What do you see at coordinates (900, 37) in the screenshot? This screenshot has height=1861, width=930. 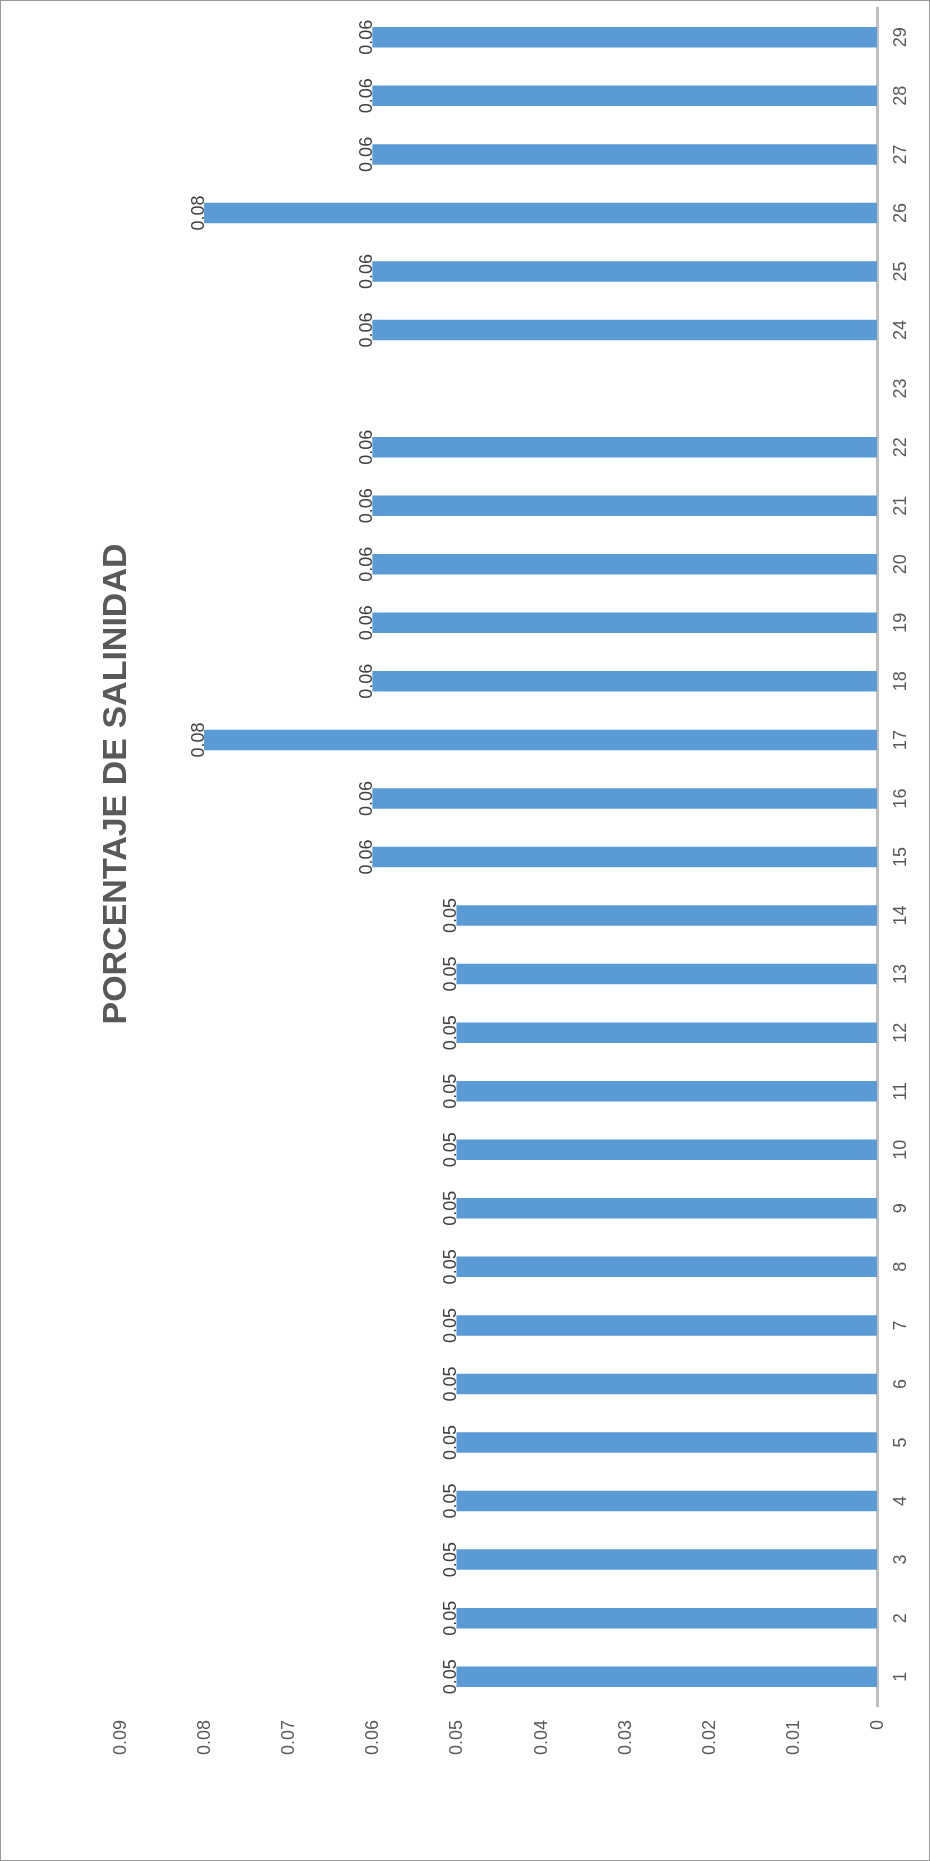 I see `y-tick-label: 29` at bounding box center [900, 37].